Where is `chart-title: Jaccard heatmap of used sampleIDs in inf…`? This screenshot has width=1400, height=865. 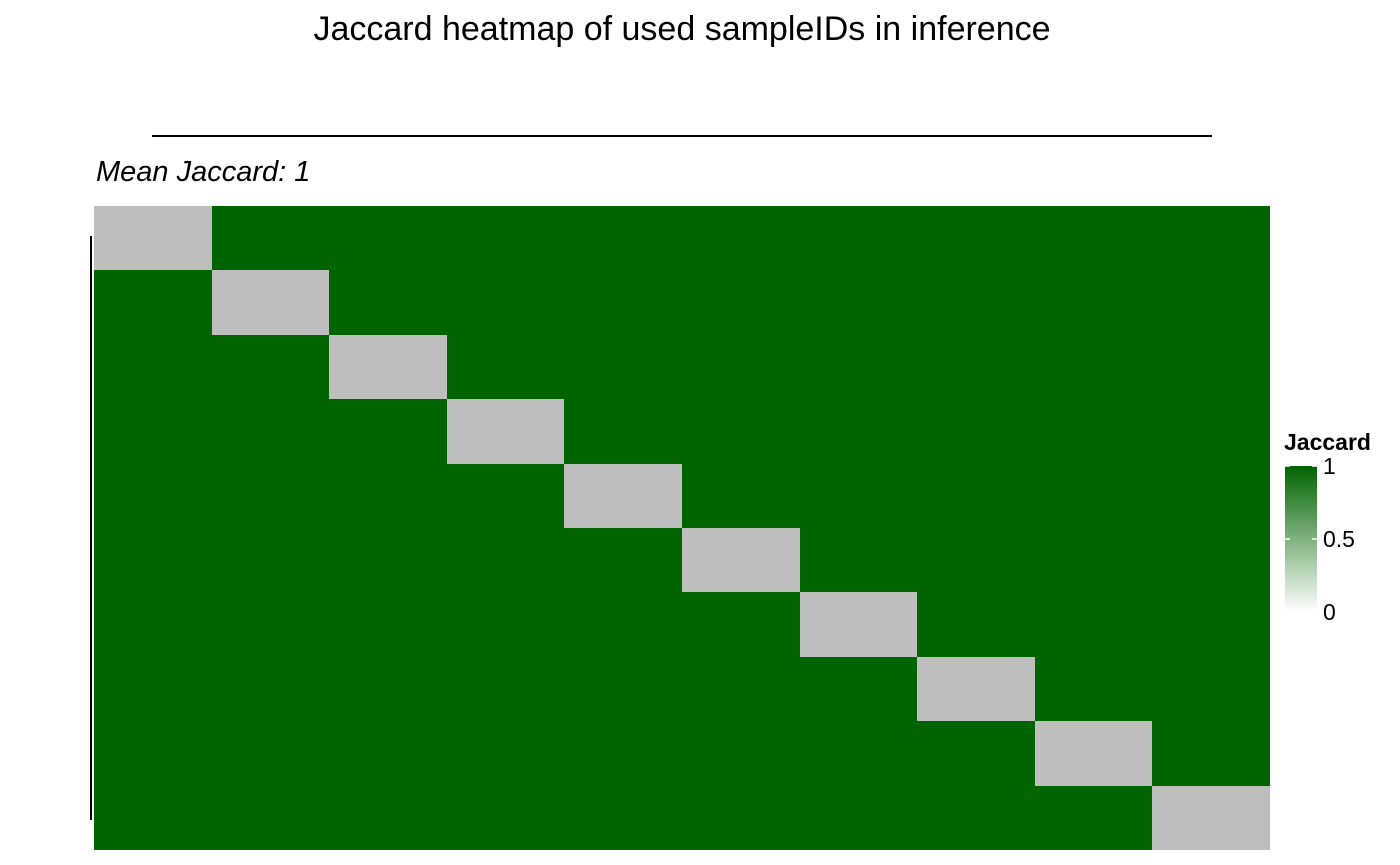
chart-title: Jaccard heatmap of used sampleIDs in inf… is located at coordinates (681, 29).